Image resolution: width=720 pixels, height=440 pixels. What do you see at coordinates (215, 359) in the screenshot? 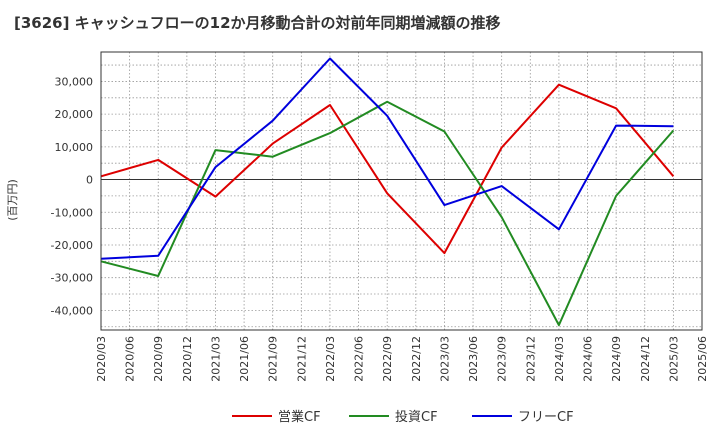
I see `x-tick-label: 2021/03` at bounding box center [215, 359].